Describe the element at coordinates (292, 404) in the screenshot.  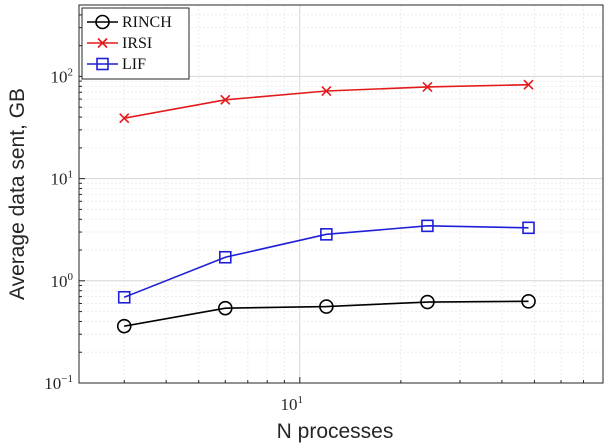
I see `x-tick-label: 101` at that location.